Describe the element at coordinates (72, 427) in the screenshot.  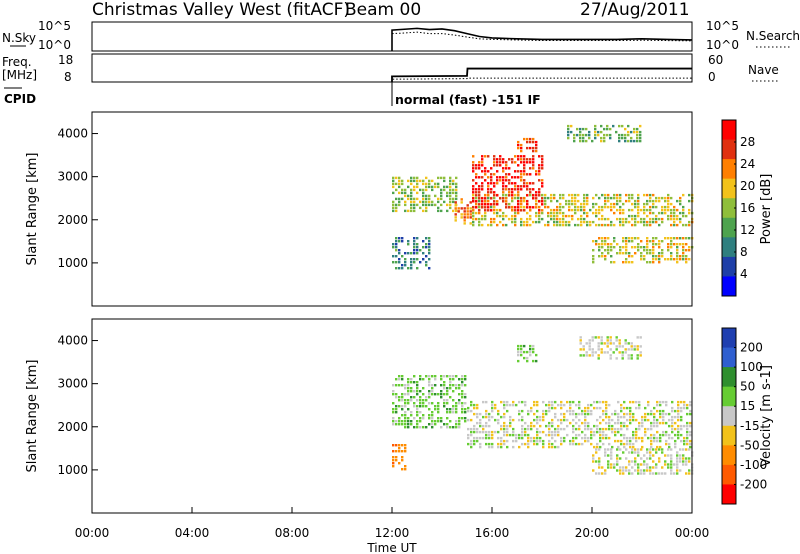
I see `velocity-ytick-label: 2000` at that location.